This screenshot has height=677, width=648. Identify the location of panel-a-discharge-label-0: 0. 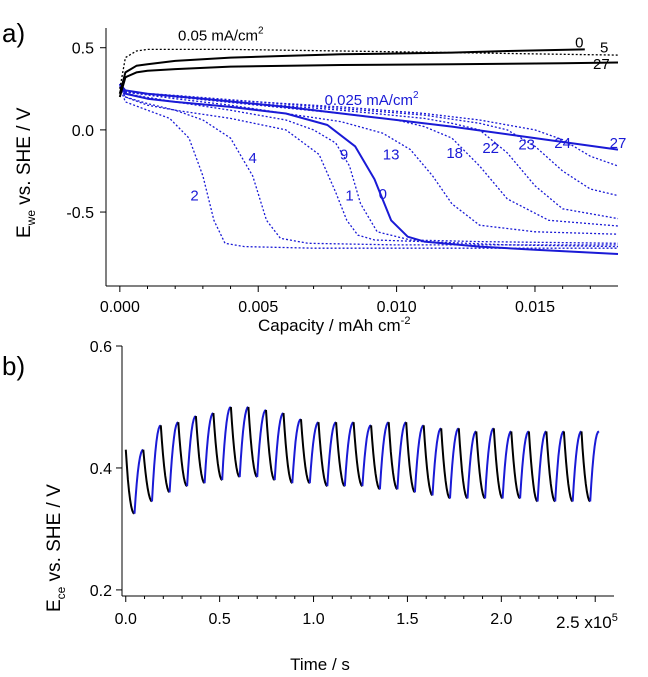
(383, 194).